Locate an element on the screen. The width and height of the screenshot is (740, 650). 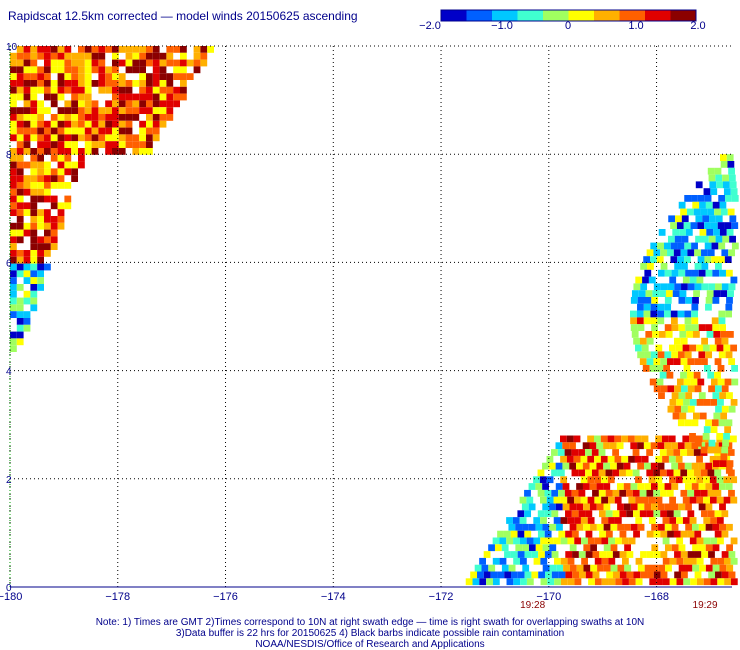
latitude-label: 10 is located at coordinates (12, 47).